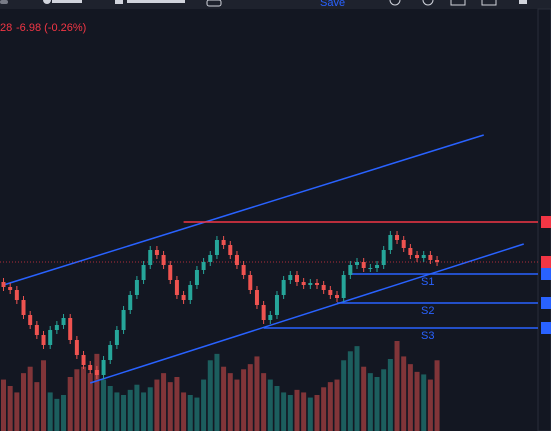 The height and width of the screenshot is (431, 551). I want to click on screenshot-icon, so click(489, 3).